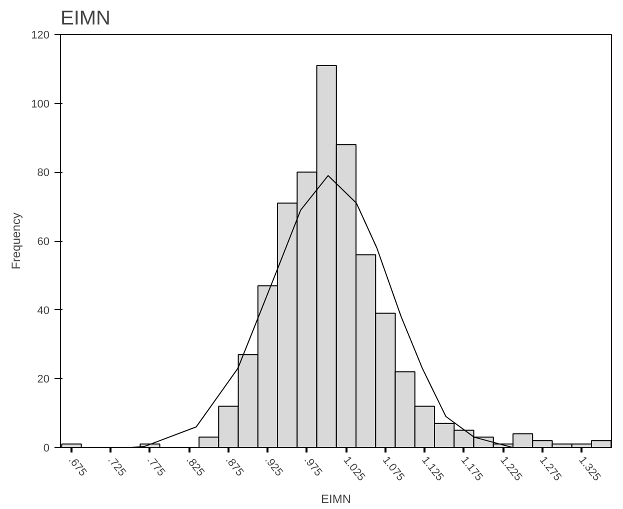 The height and width of the screenshot is (509, 623). Describe the element at coordinates (195, 466) in the screenshot. I see `x-tick-label: .825` at that location.